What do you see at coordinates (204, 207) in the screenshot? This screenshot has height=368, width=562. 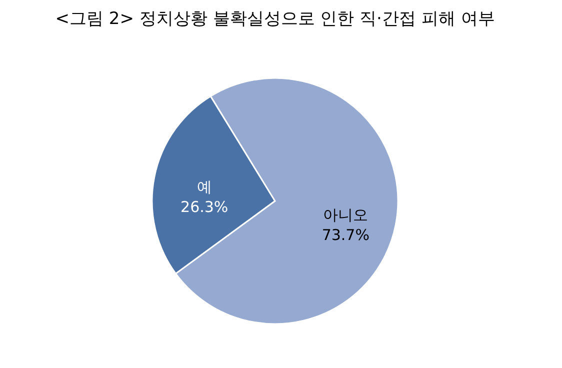 I see `data-label: 26.3%` at bounding box center [204, 207].